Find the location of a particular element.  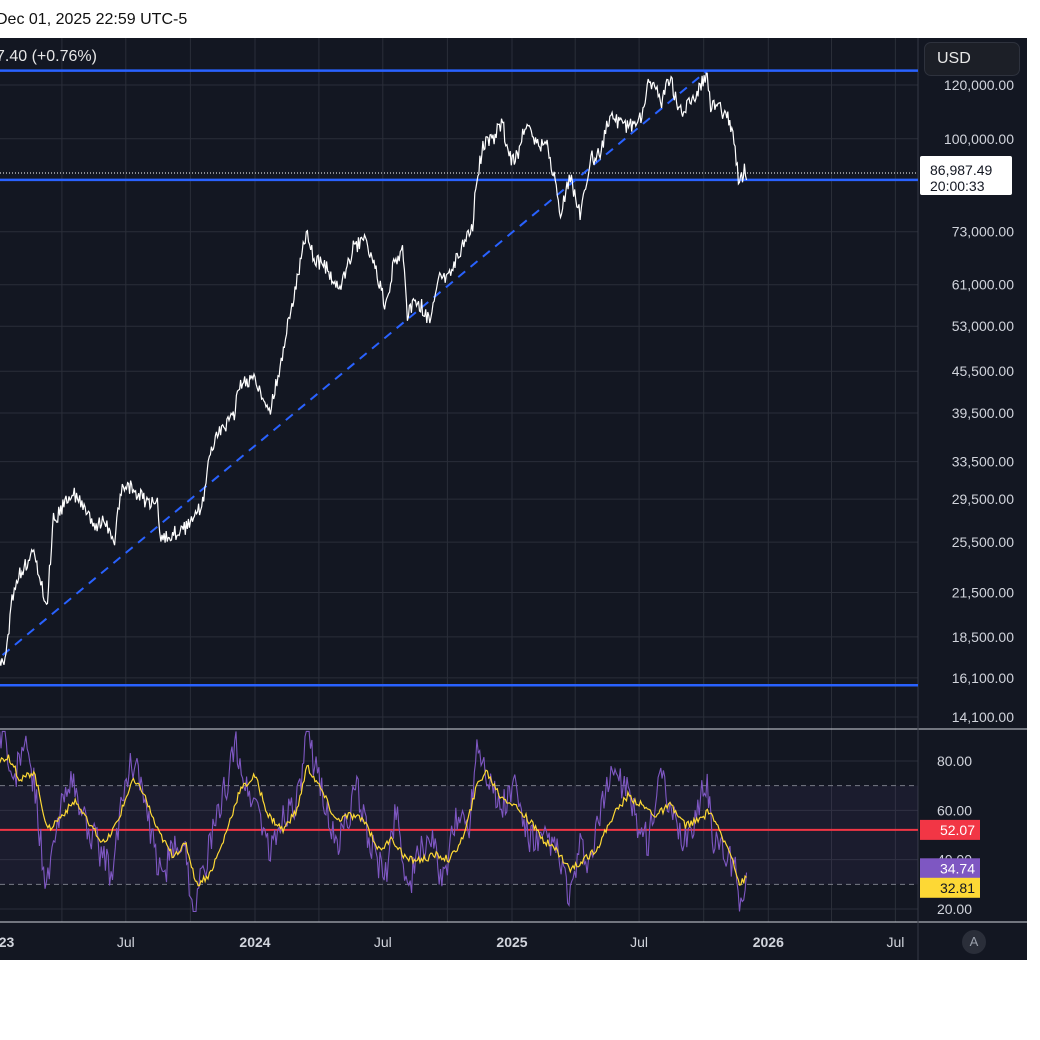

current-price-tag is located at coordinates (966, 175).